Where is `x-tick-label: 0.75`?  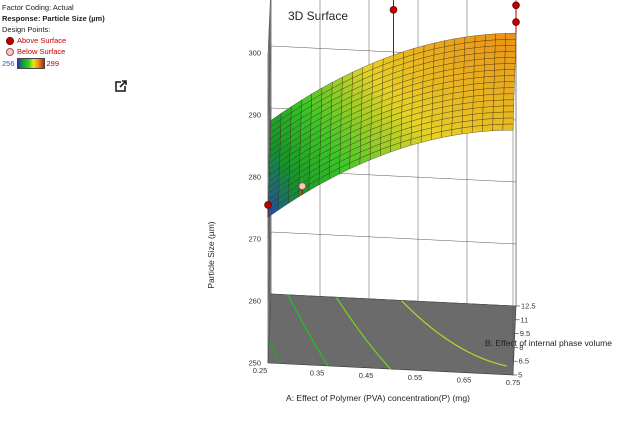 x-tick-label: 0.75 is located at coordinates (513, 382).